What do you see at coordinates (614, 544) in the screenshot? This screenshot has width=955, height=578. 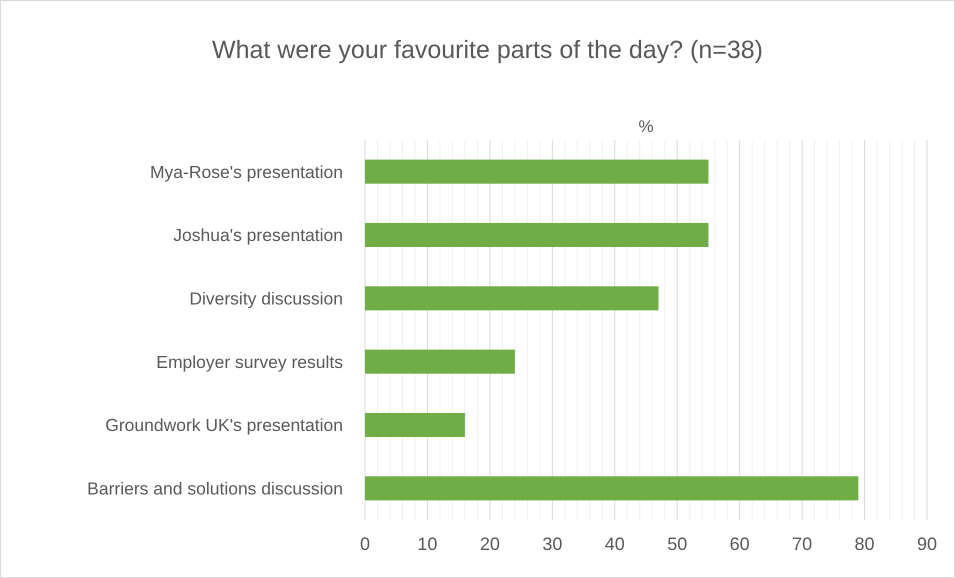 I see `x-tick-label: 40` at bounding box center [614, 544].